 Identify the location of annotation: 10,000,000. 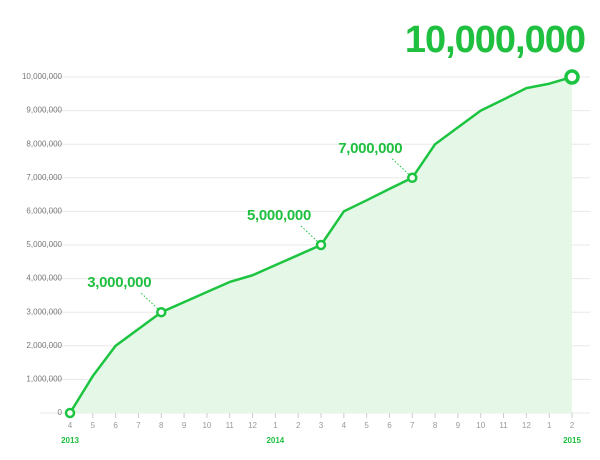
(495, 40).